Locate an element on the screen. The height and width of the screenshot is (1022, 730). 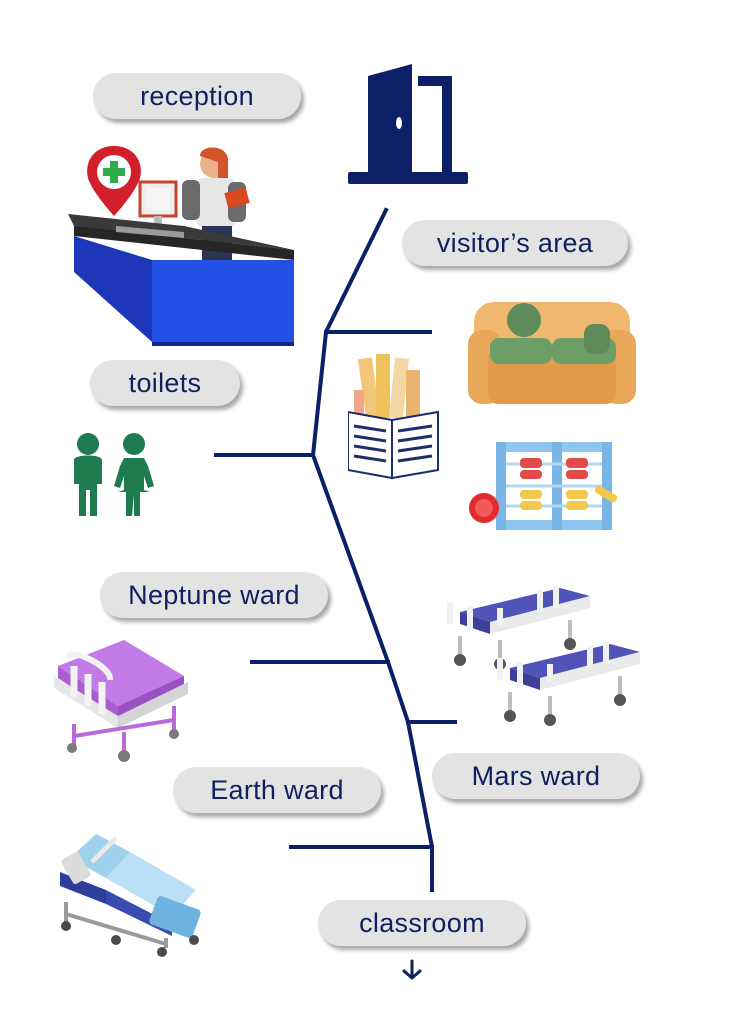
toilets-icon is located at coordinates (114, 474).